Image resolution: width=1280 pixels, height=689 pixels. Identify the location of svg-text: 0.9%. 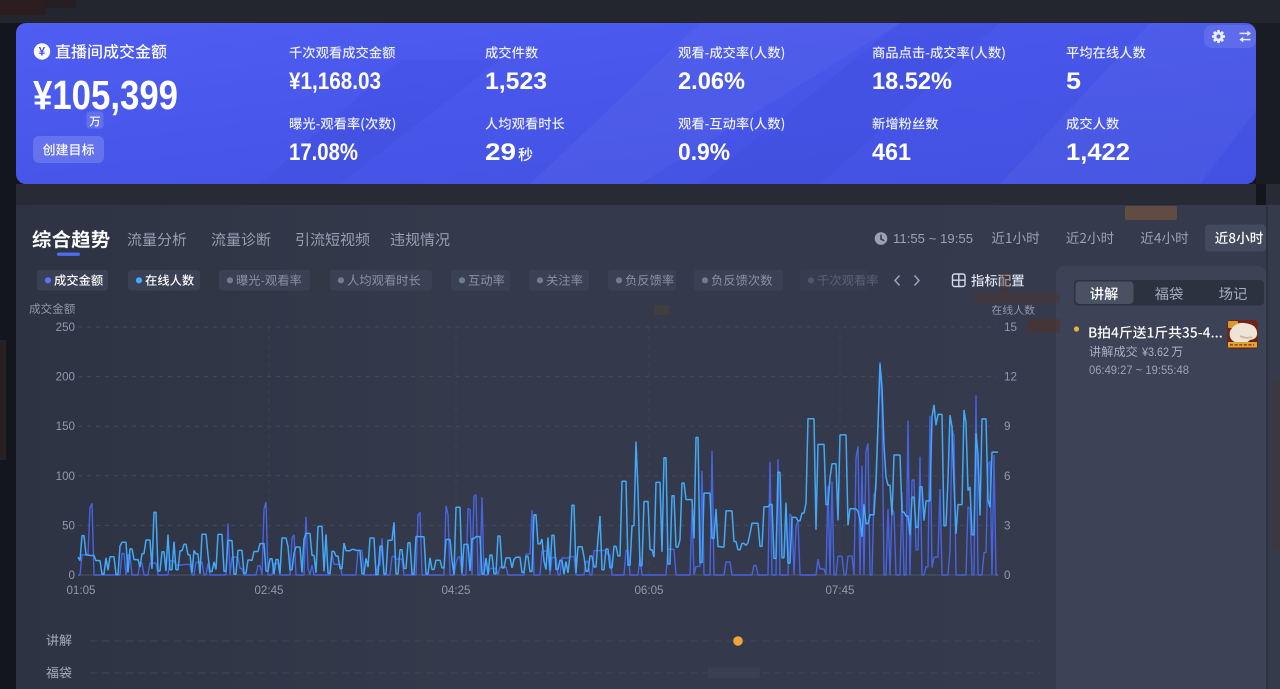
(704, 152).